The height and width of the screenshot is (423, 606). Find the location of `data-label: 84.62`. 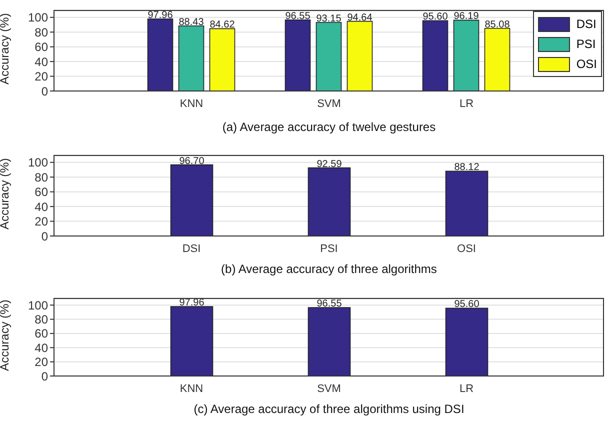

data-label: 84.62 is located at coordinates (223, 25).